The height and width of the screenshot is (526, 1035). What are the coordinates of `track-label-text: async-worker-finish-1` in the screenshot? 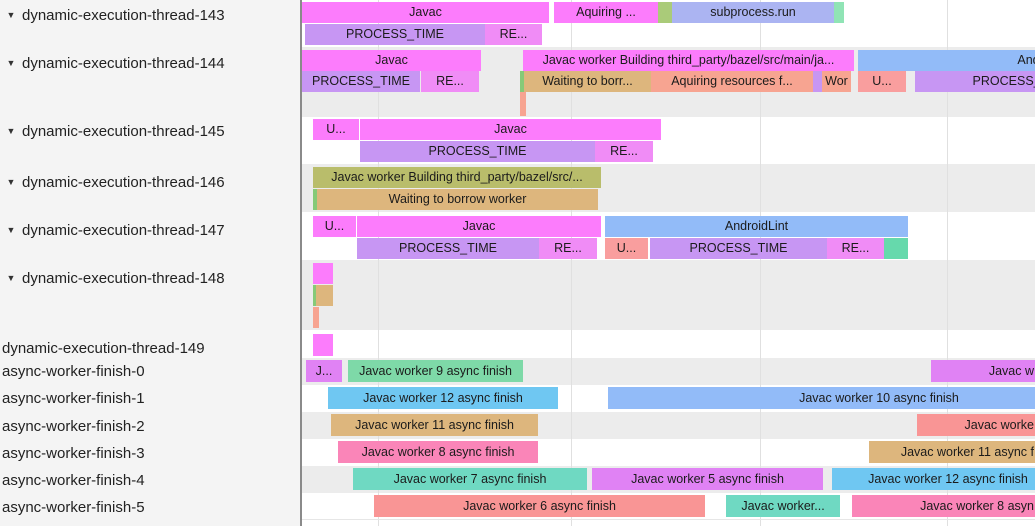 It's located at (73, 398).